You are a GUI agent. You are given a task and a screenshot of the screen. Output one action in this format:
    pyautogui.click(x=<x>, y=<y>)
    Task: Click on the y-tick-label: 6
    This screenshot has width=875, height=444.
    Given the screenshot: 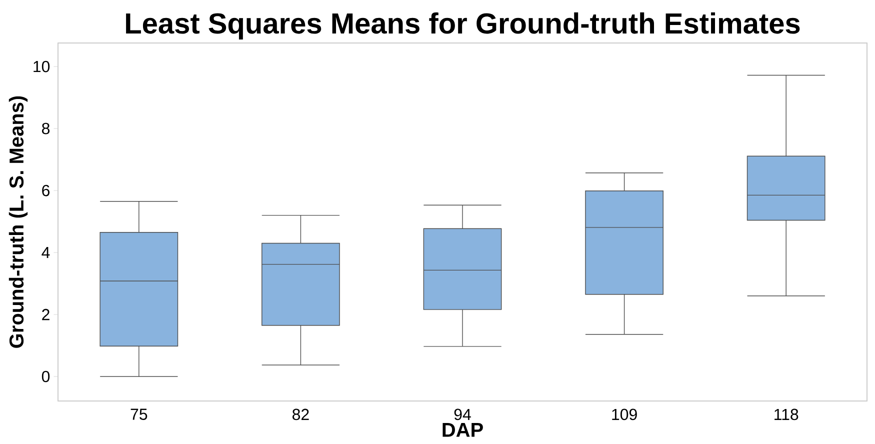 What is the action you would take?
    pyautogui.click(x=46, y=190)
    